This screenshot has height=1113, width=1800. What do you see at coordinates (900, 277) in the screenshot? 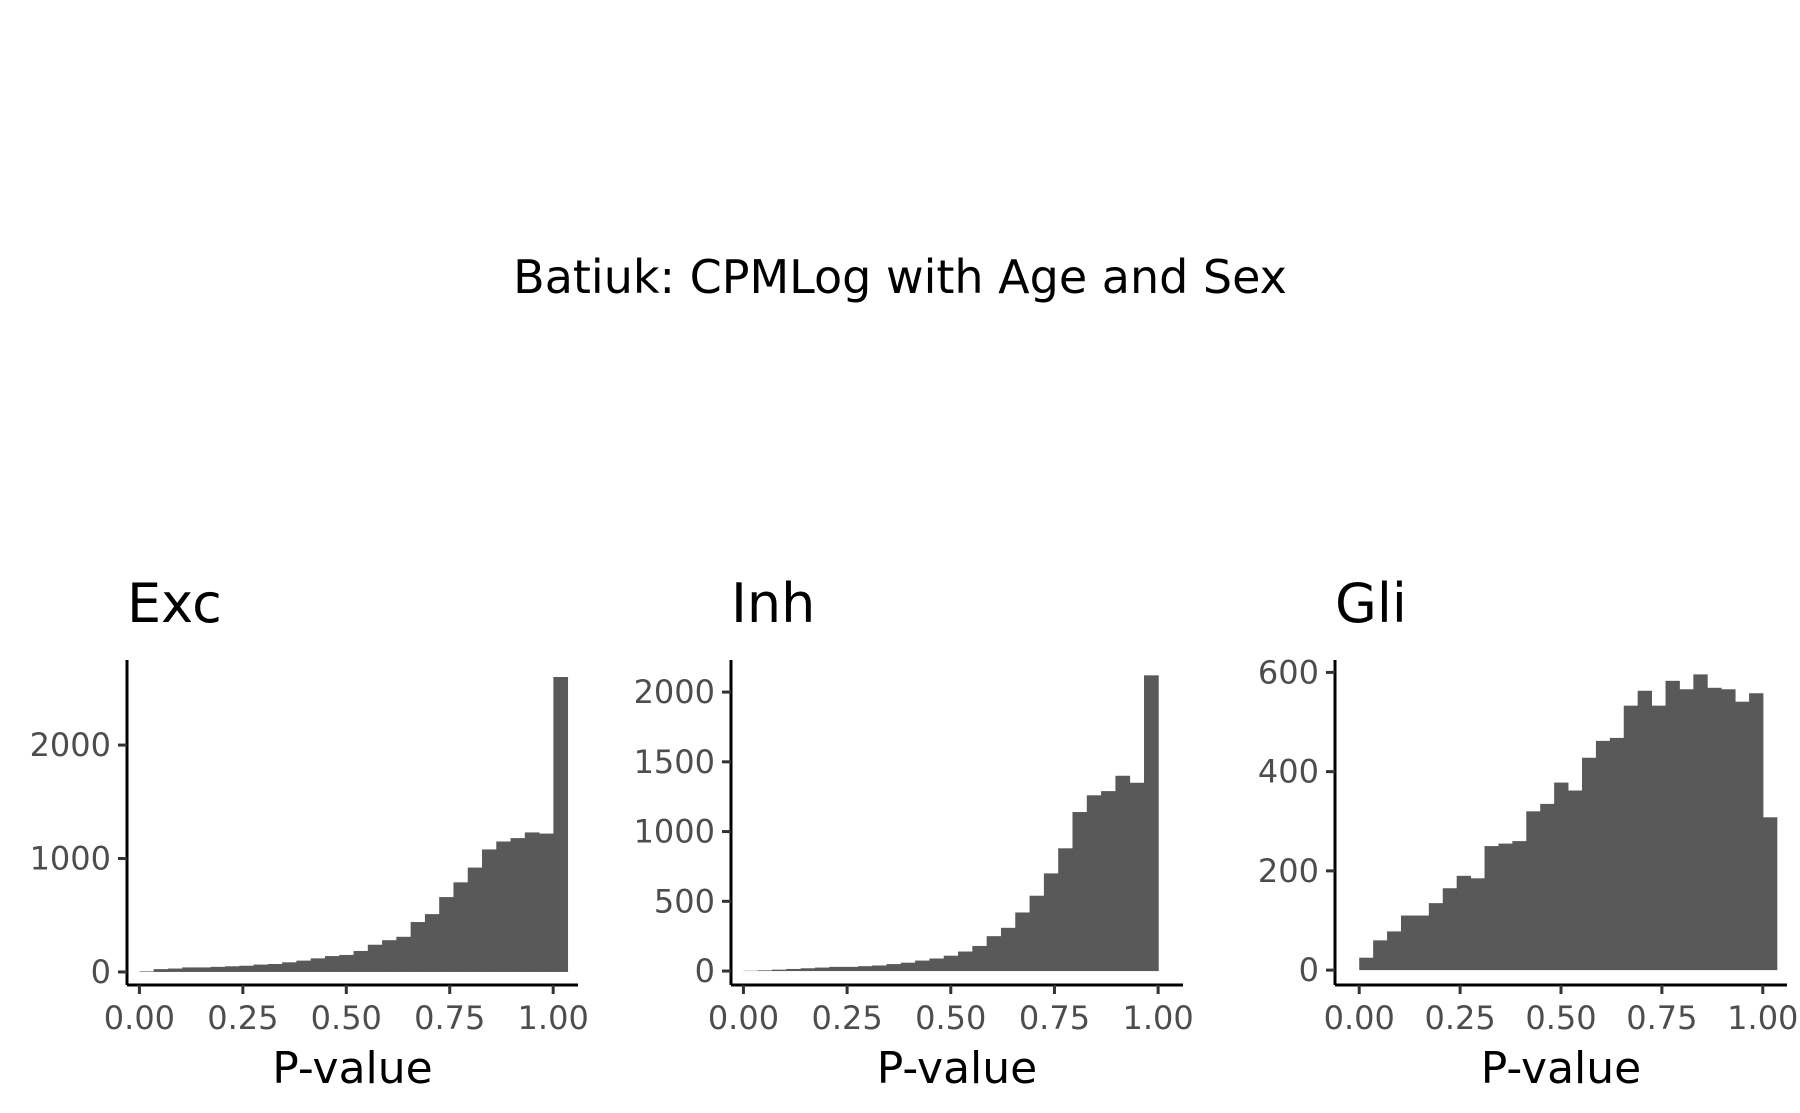
I see `chart-title: Batiuk: CPMLog with Age and Sex` at bounding box center [900, 277].